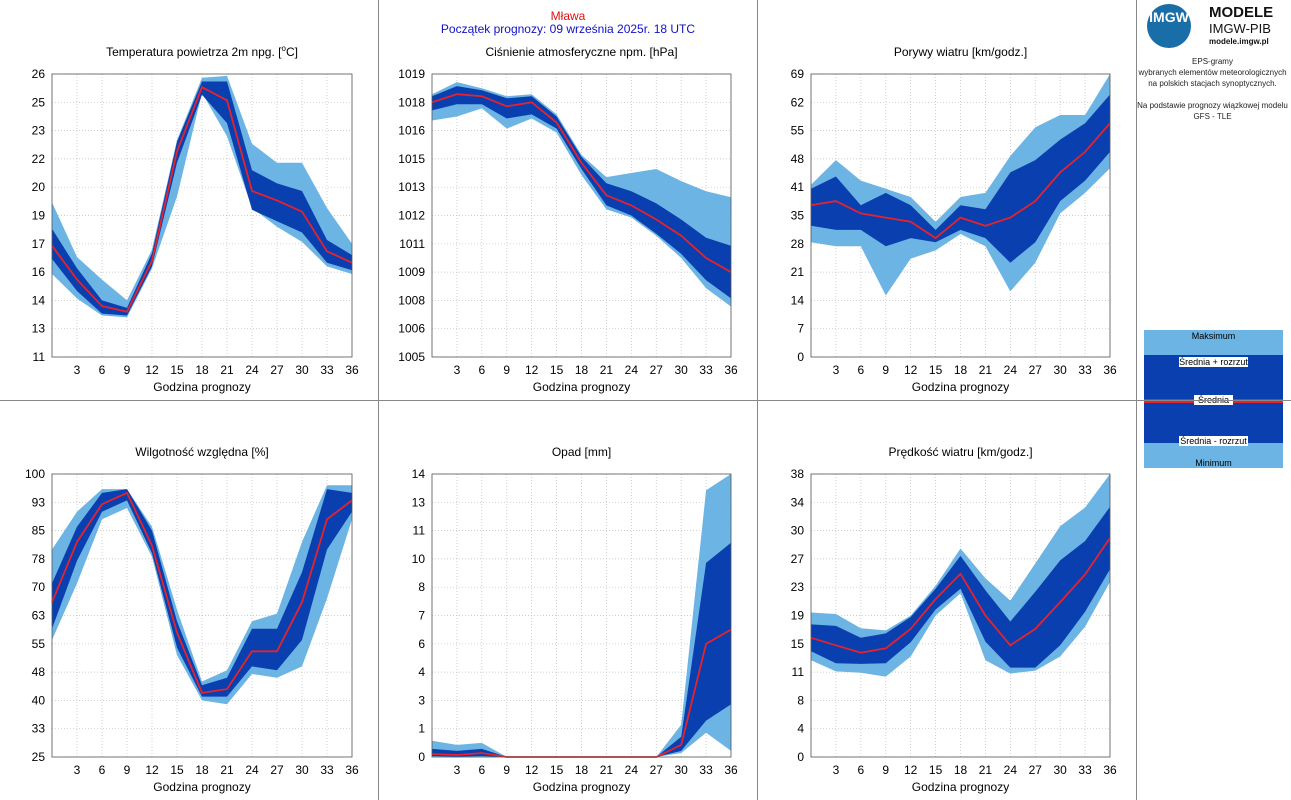 The image size is (1291, 800). I want to click on y-tick-label: 1008, so click(411, 300).